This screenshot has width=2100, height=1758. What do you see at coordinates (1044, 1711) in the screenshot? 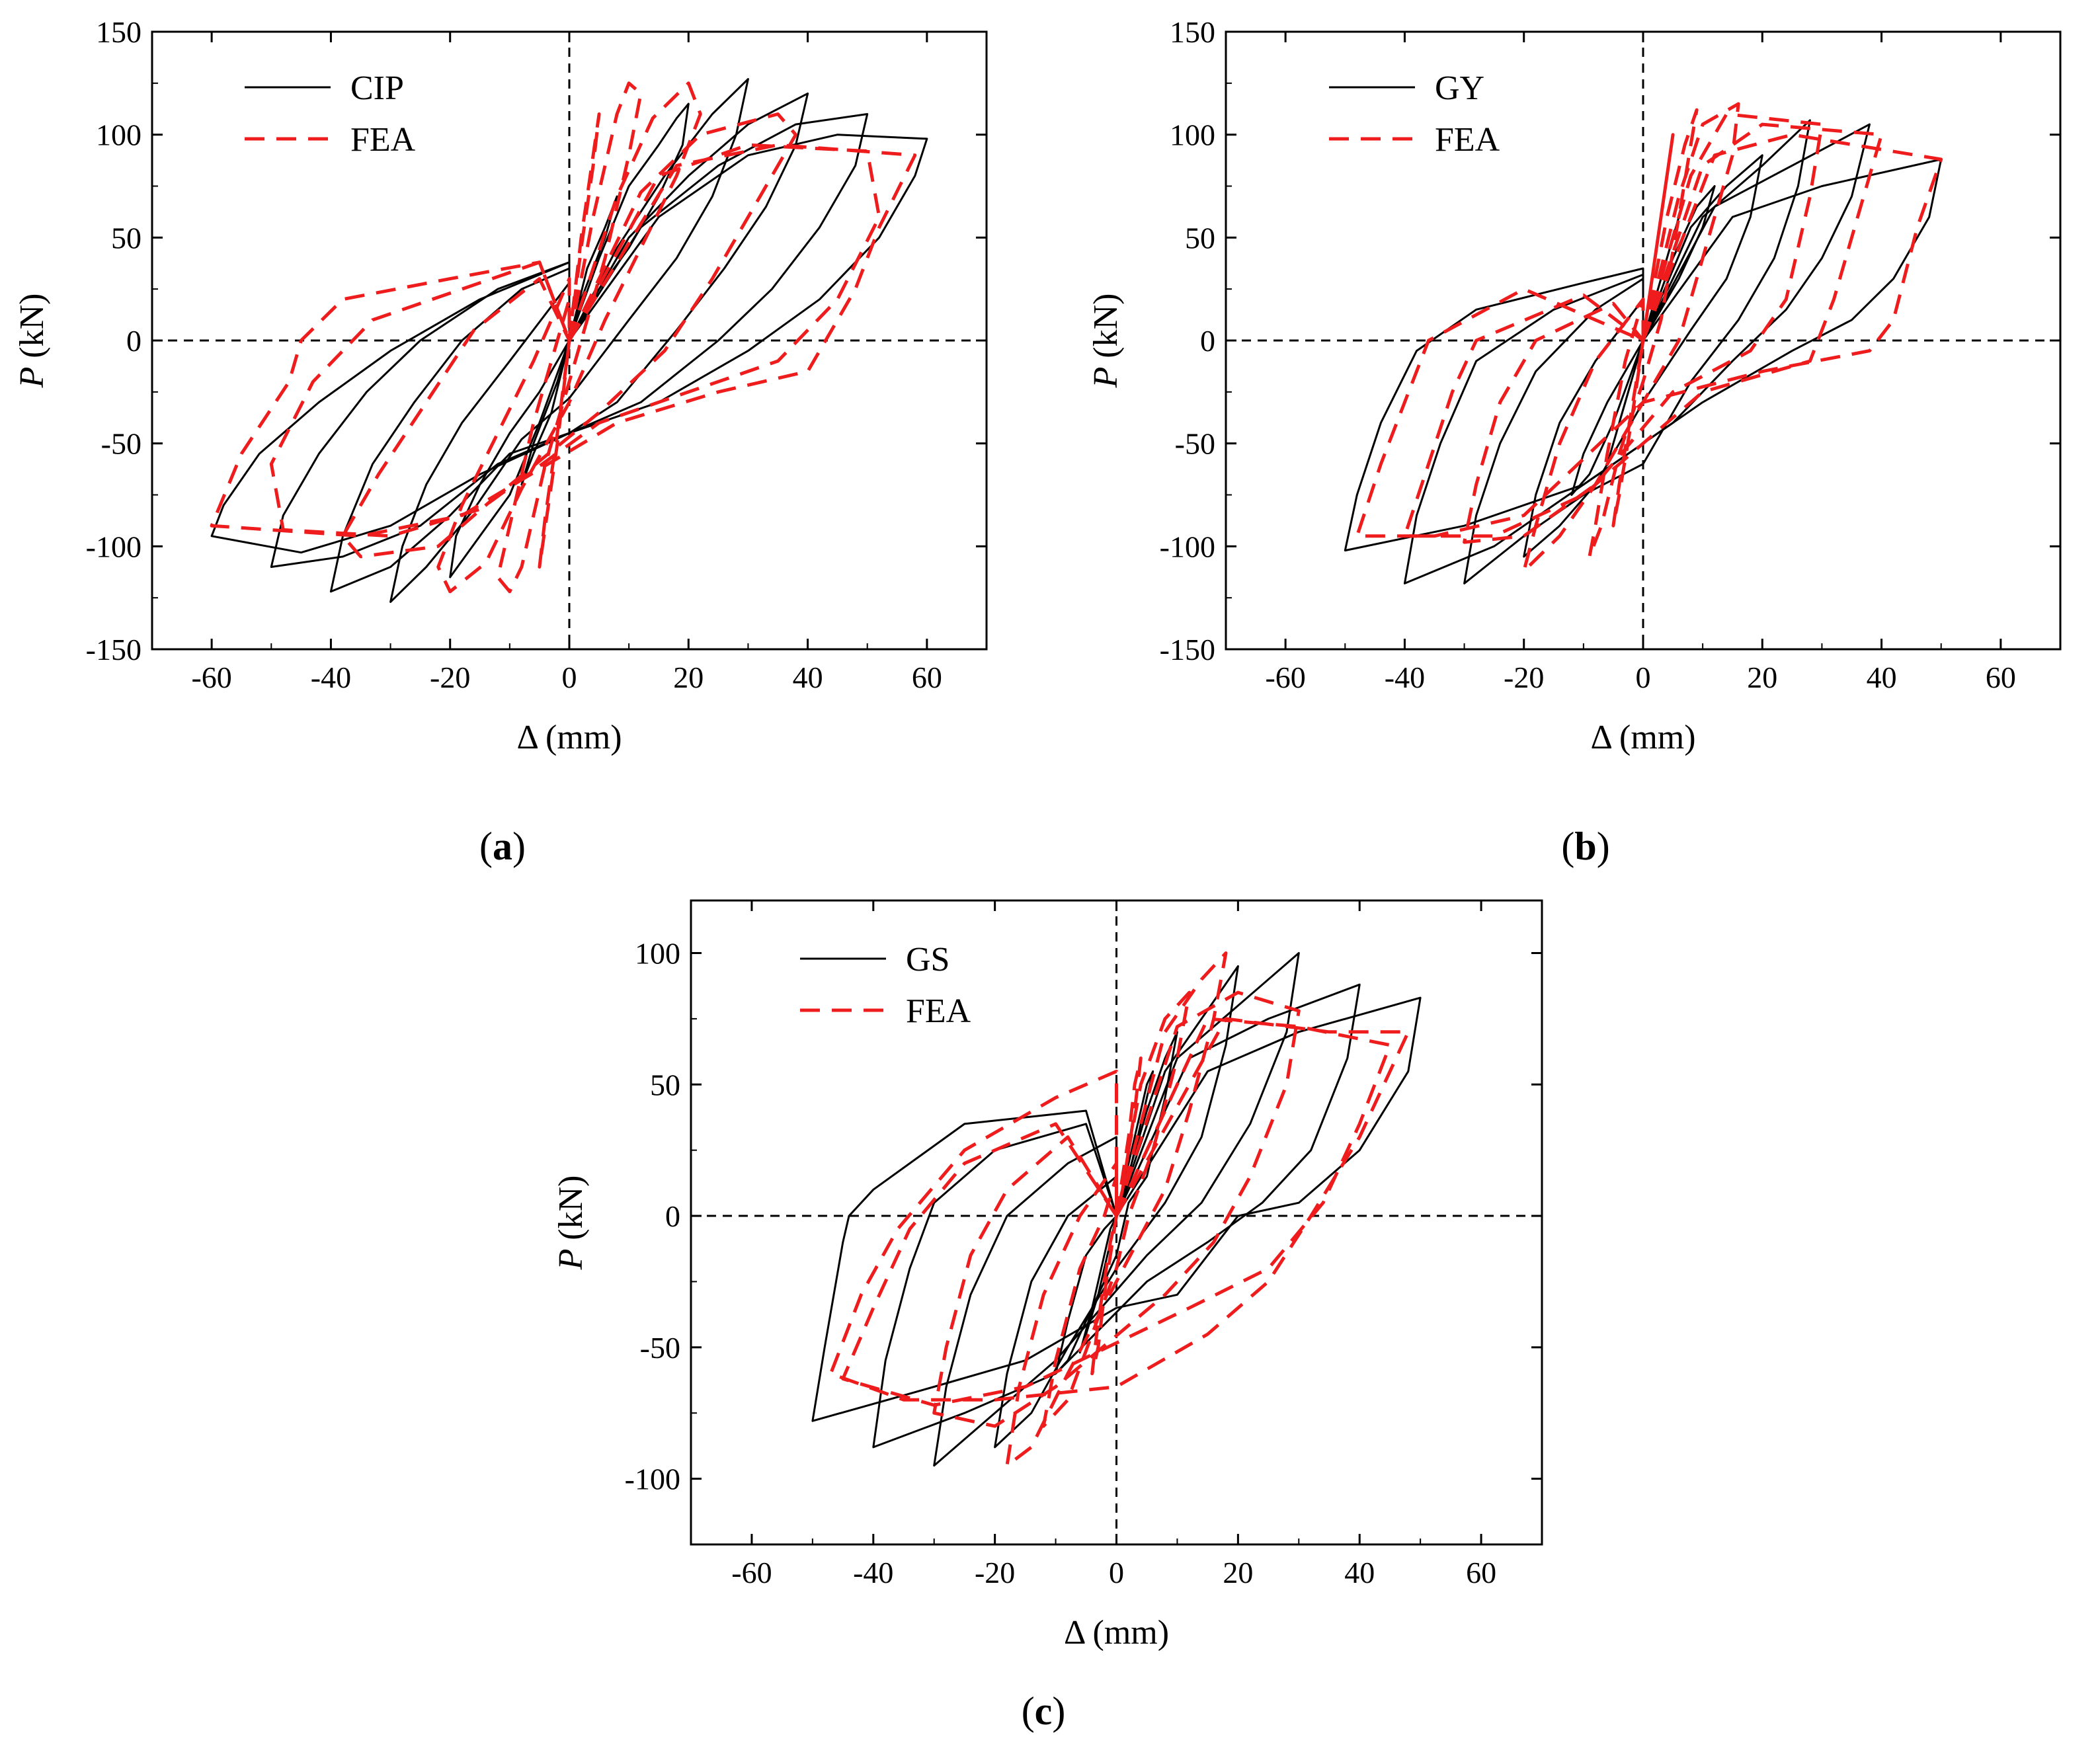
I see `panel-label: (c)` at bounding box center [1044, 1711].